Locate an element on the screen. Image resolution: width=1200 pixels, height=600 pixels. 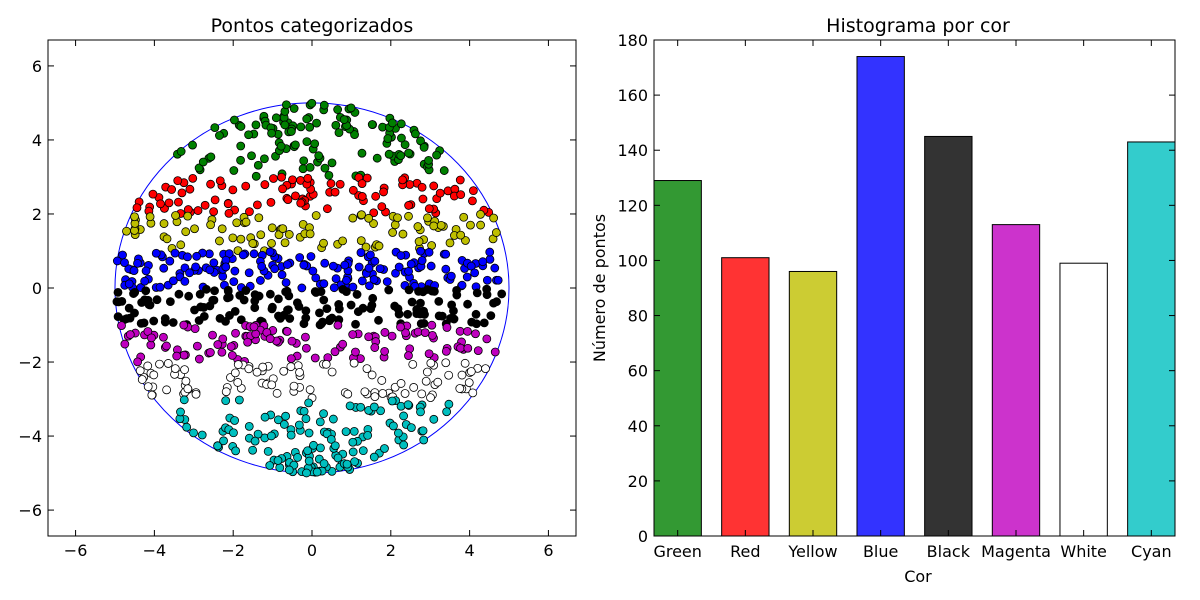
x-tick-label: 4 is located at coordinates (470, 550).